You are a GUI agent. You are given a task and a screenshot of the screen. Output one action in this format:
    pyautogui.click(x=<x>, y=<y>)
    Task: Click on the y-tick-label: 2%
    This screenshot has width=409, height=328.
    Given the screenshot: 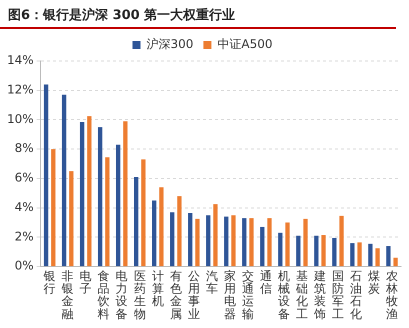 What is the action you would take?
    pyautogui.click(x=24, y=236)
    